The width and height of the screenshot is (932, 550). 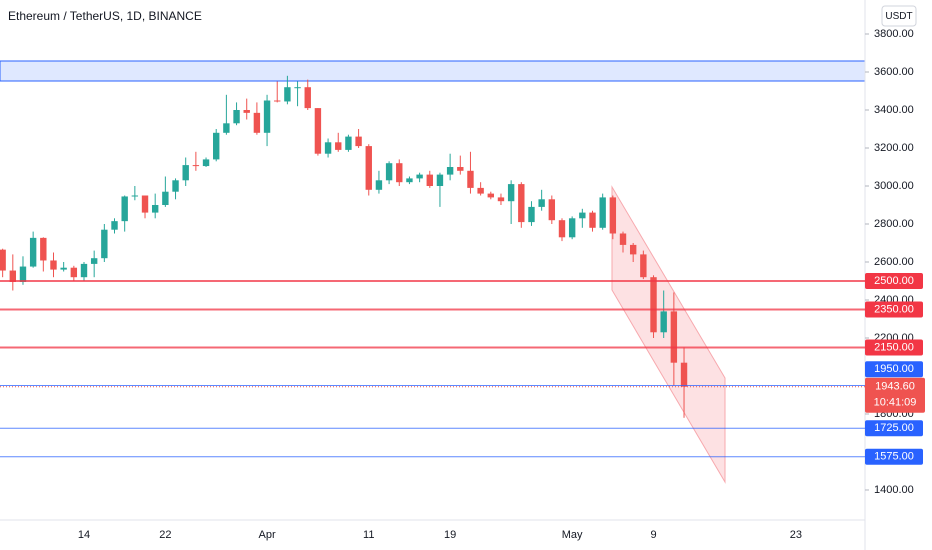 What do you see at coordinates (894, 262) in the screenshot?
I see `y-tick-label: 2600.00` at bounding box center [894, 262].